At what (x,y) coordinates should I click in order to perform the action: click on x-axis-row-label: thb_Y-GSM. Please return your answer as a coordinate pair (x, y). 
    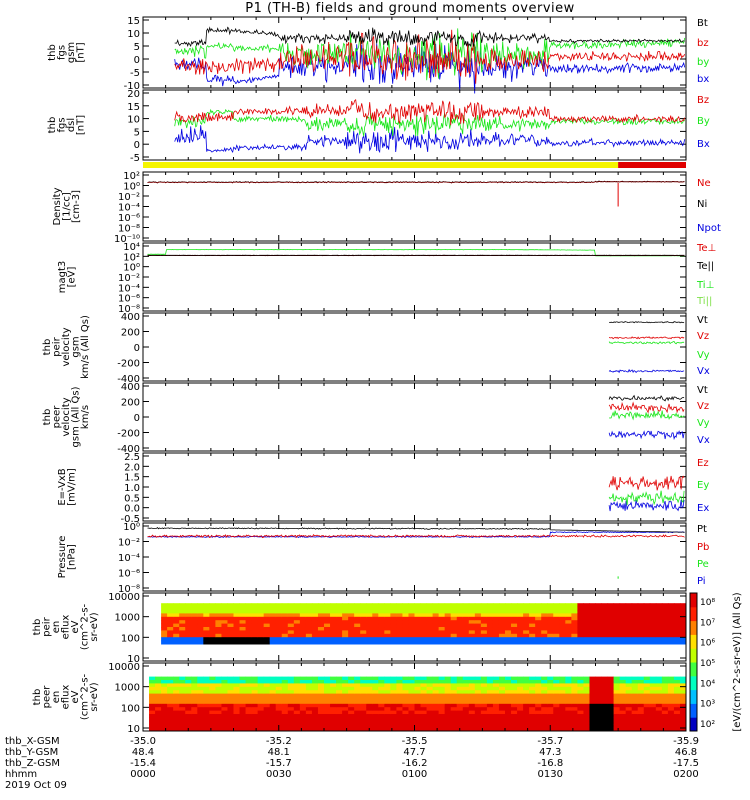
    Looking at the image, I should click on (31, 752).